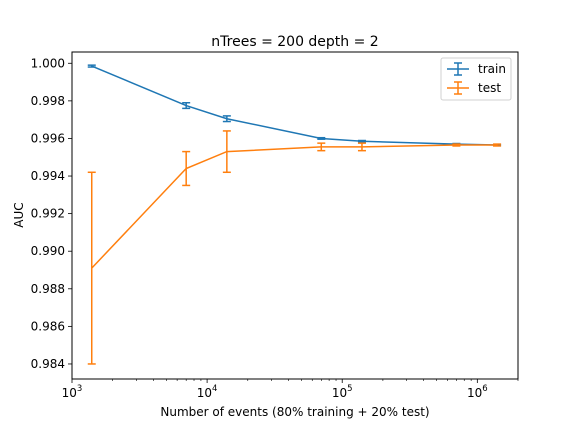 Image resolution: width=576 pixels, height=432 pixels. What do you see at coordinates (48, 138) in the screenshot?
I see `y-tick-label: 0.996` at bounding box center [48, 138].